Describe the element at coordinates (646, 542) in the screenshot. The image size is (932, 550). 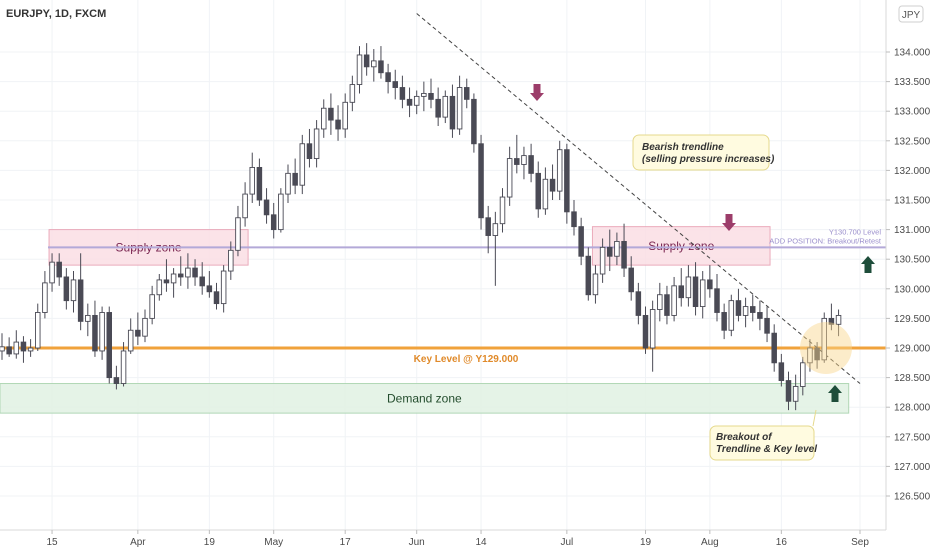
I see `x-tick-label: 19` at that location.